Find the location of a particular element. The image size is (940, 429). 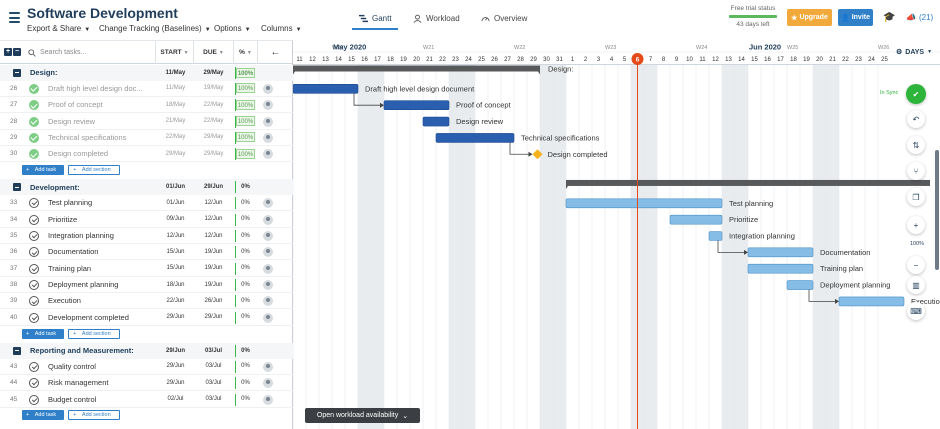

start-date: 09/Jun is located at coordinates (175, 219).